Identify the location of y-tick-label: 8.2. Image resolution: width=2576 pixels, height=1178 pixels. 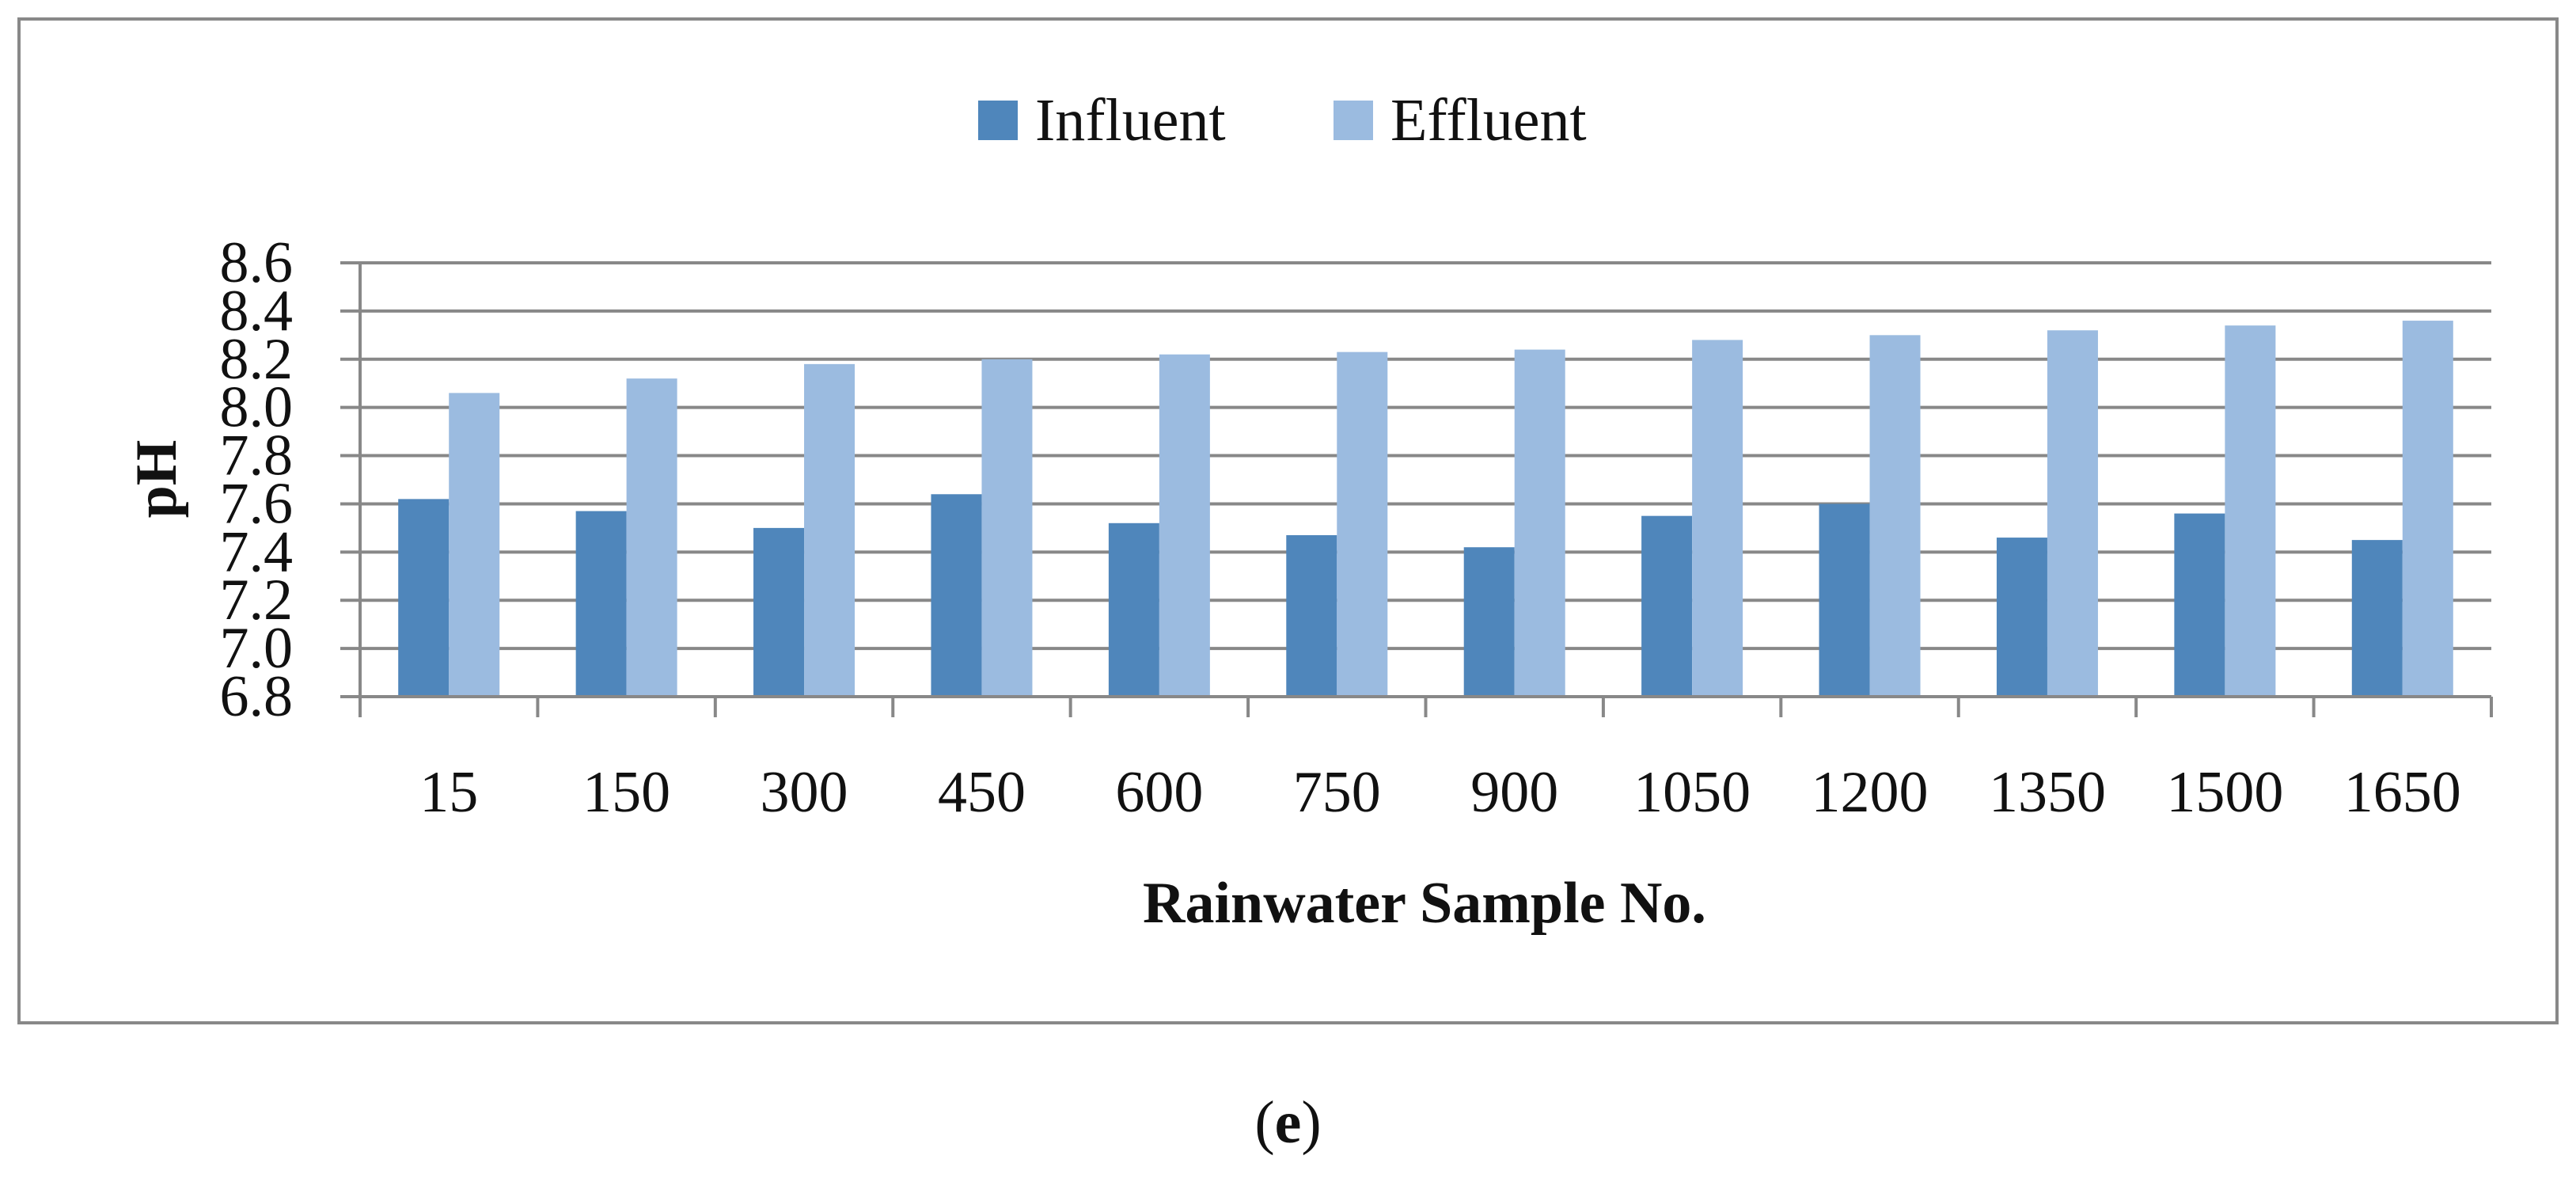
(257, 359).